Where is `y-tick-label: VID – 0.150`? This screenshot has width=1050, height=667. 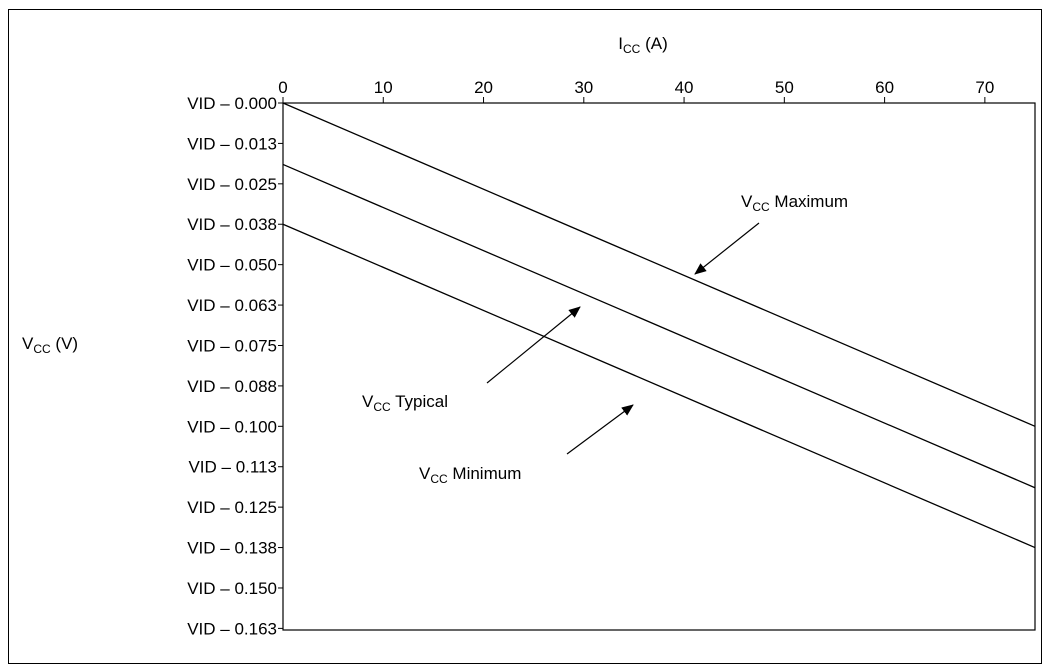 y-tick-label: VID – 0.150 is located at coordinates (232, 588).